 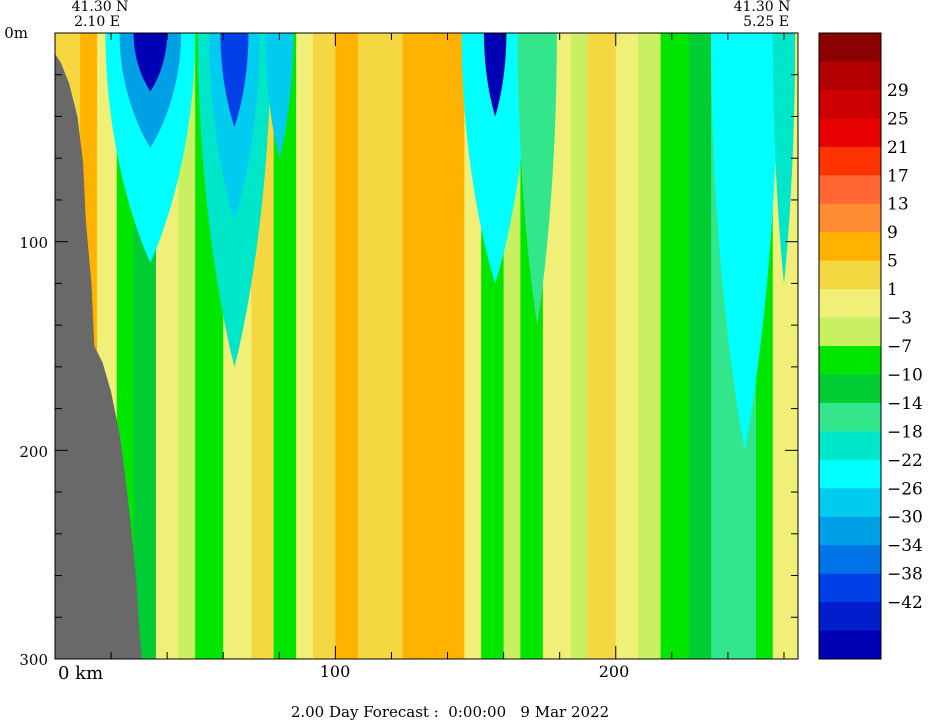 What do you see at coordinates (905, 432) in the screenshot?
I see `colorbar-label: −18` at bounding box center [905, 432].